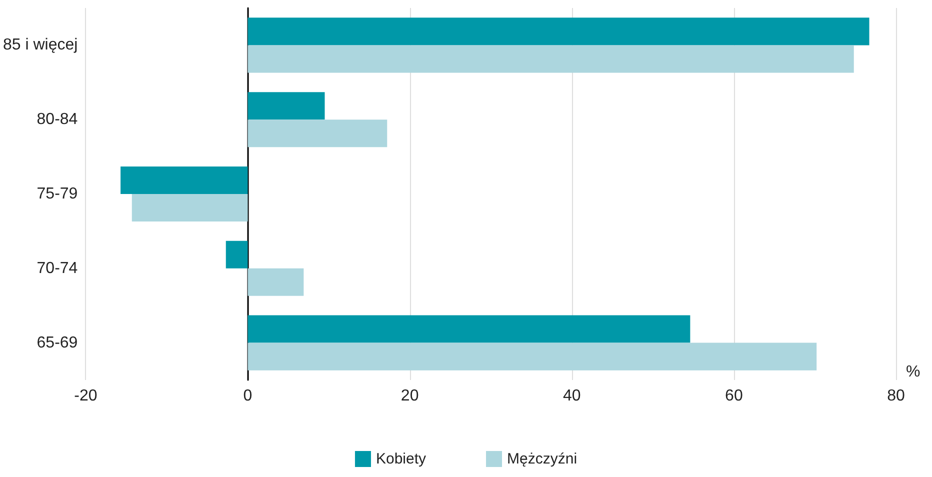 This screenshot has width=932, height=477. Describe the element at coordinates (57, 343) in the screenshot. I see `y-tick-label: 65-69` at that location.